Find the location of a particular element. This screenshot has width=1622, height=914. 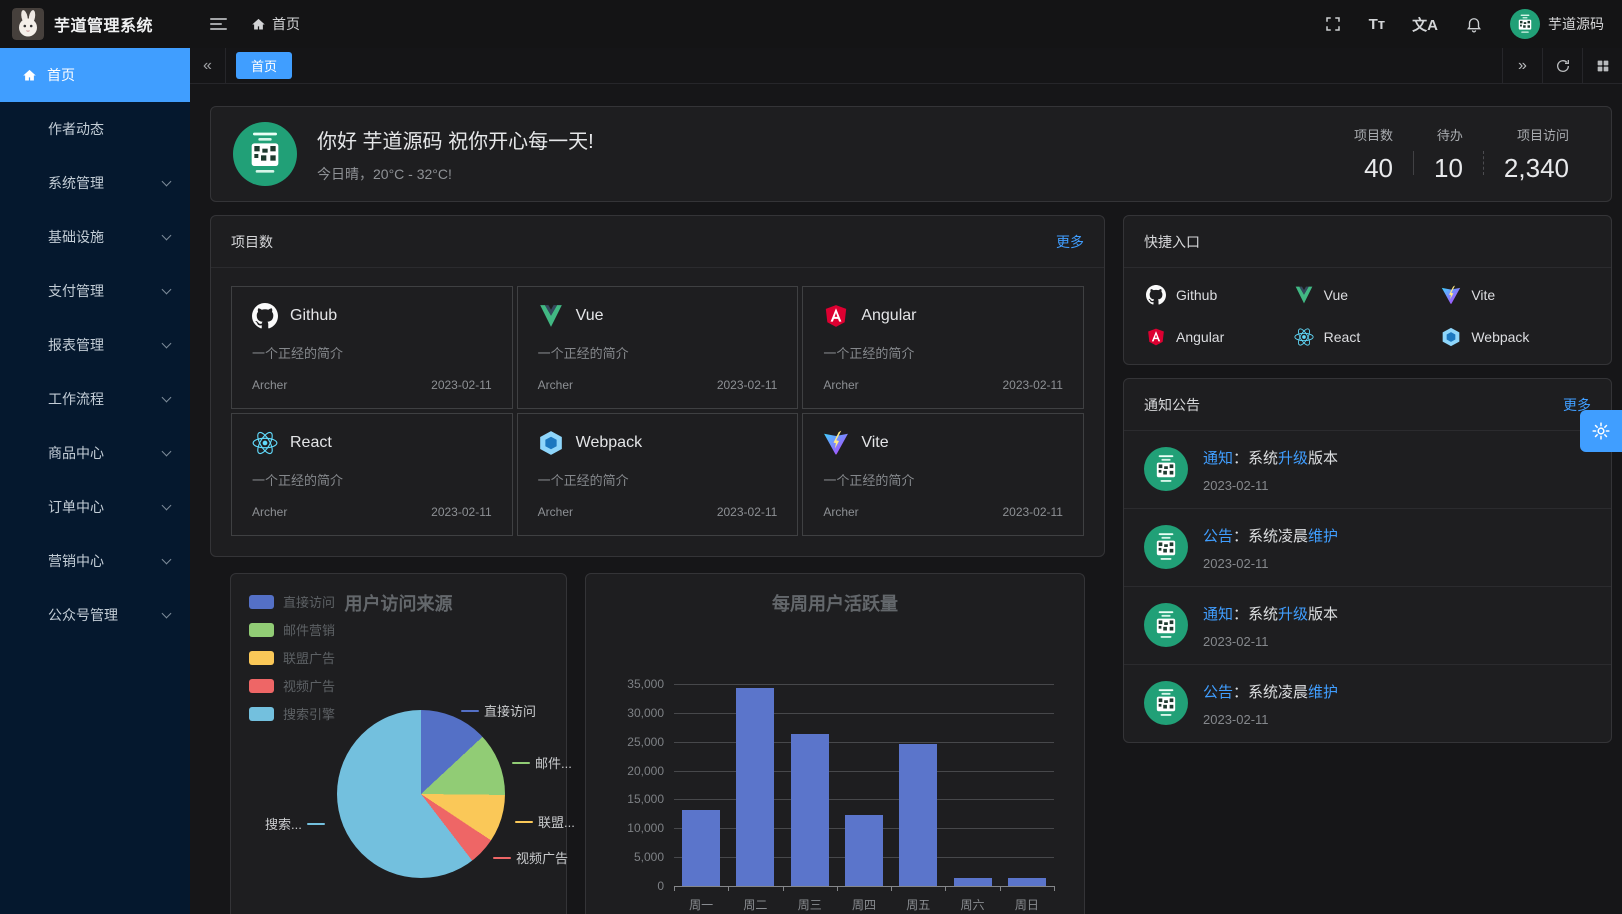

legend-item: 邮件营销 is located at coordinates (292, 629).